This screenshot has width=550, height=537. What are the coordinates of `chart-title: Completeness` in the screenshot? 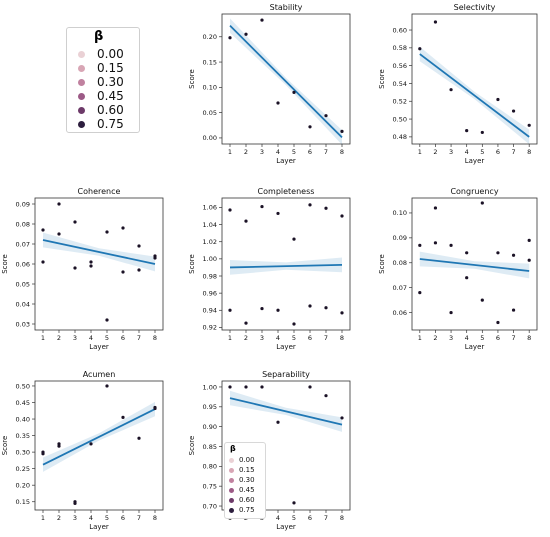 It's located at (286, 191).